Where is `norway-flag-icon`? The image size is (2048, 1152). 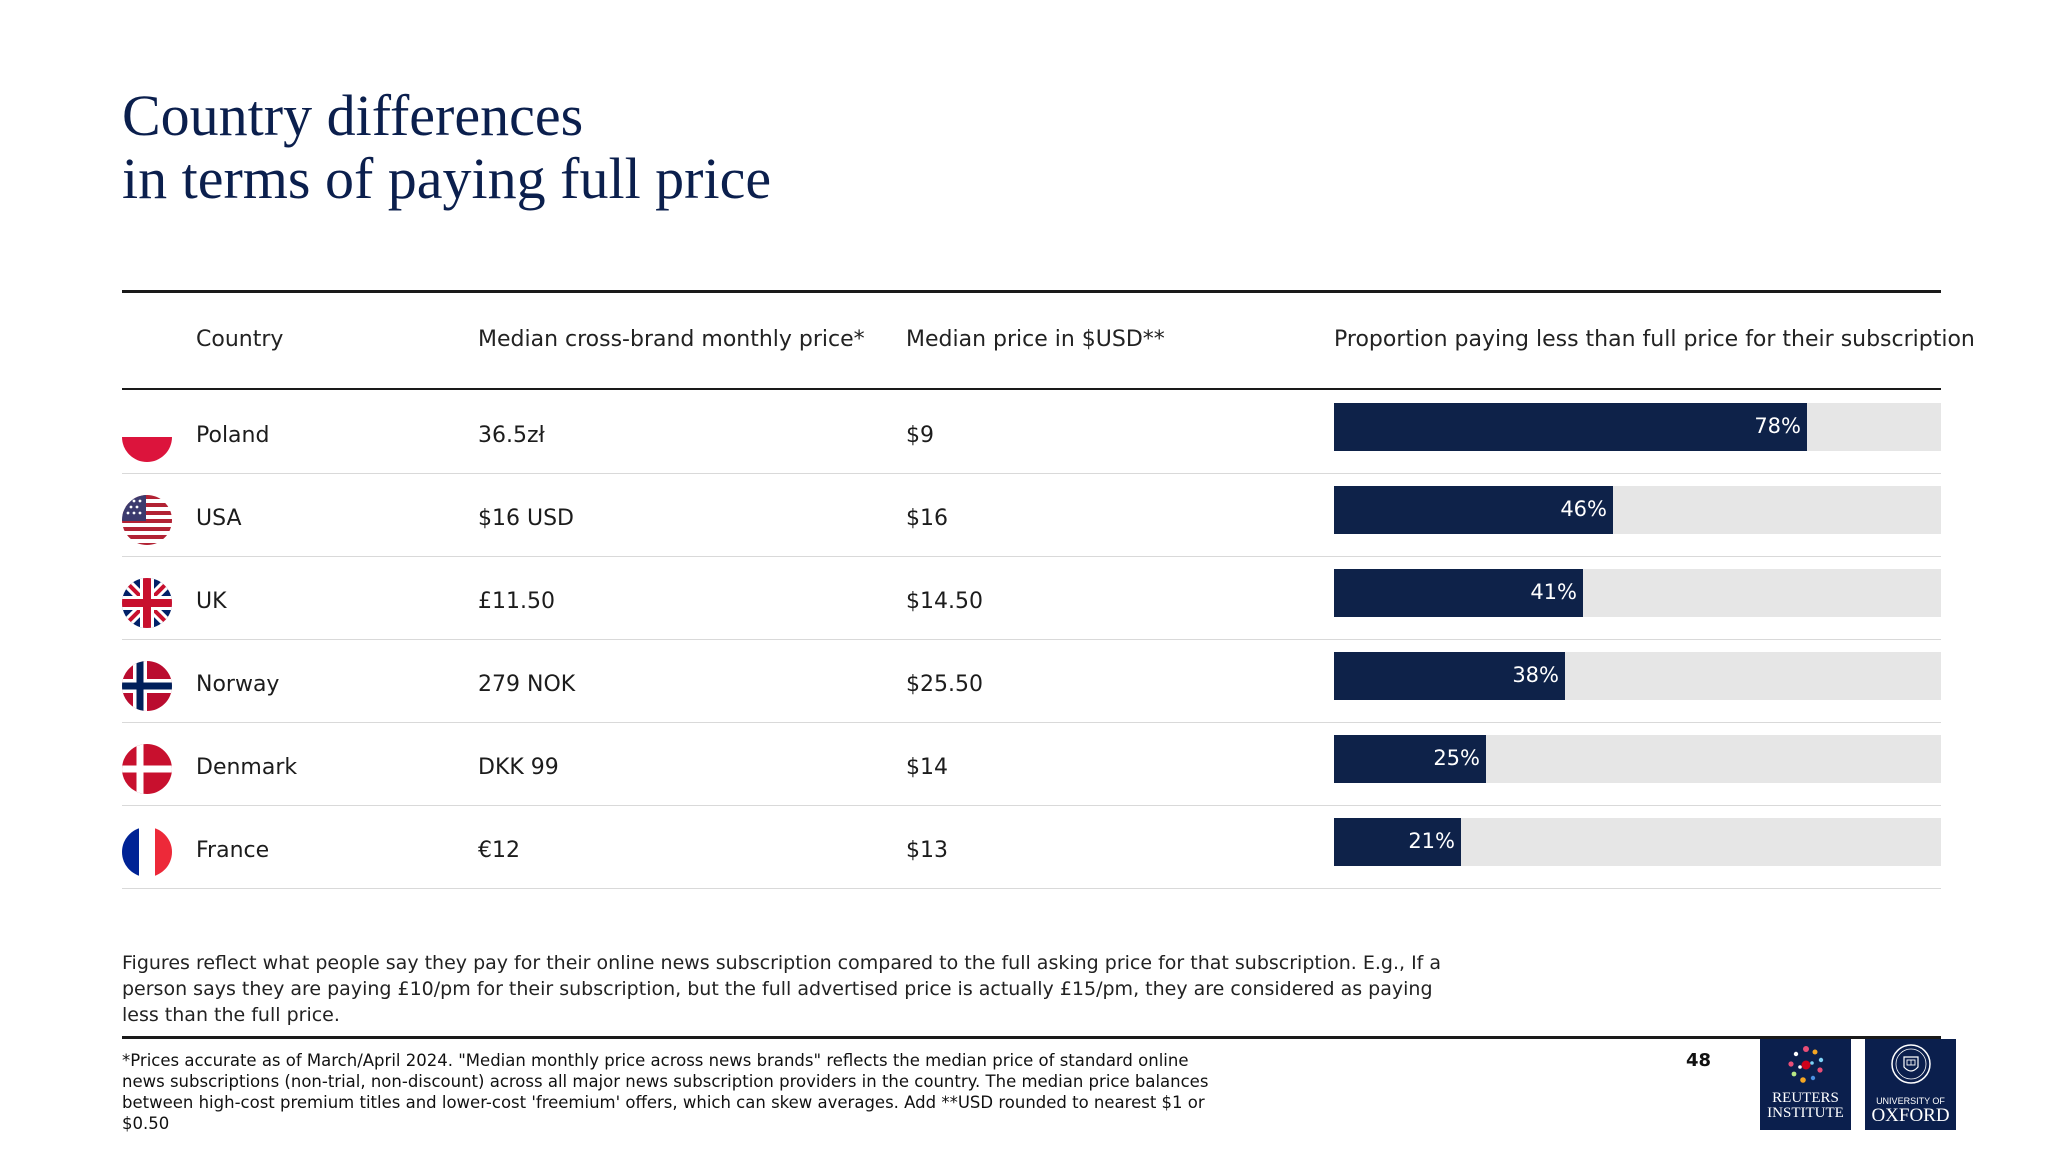
norway-flag-icon is located at coordinates (147, 686).